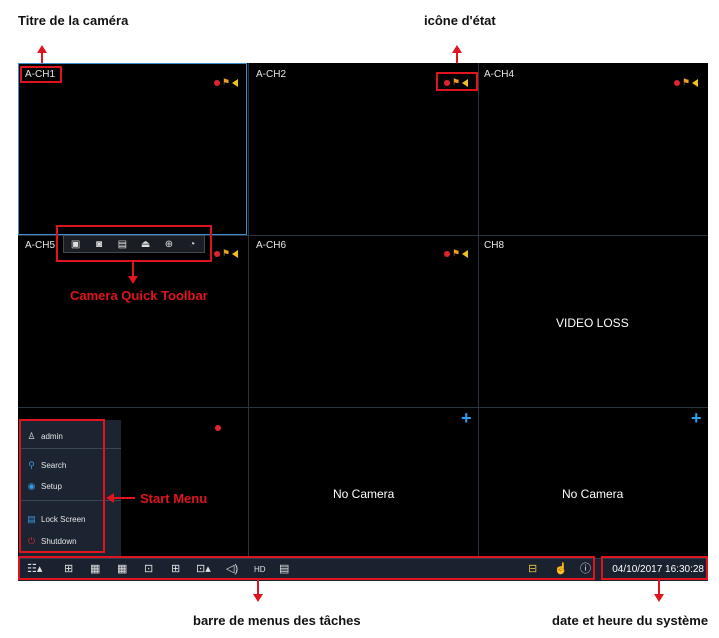  Describe the element at coordinates (69, 569) in the screenshot. I see `layout-1-icon: ⊞` at that location.